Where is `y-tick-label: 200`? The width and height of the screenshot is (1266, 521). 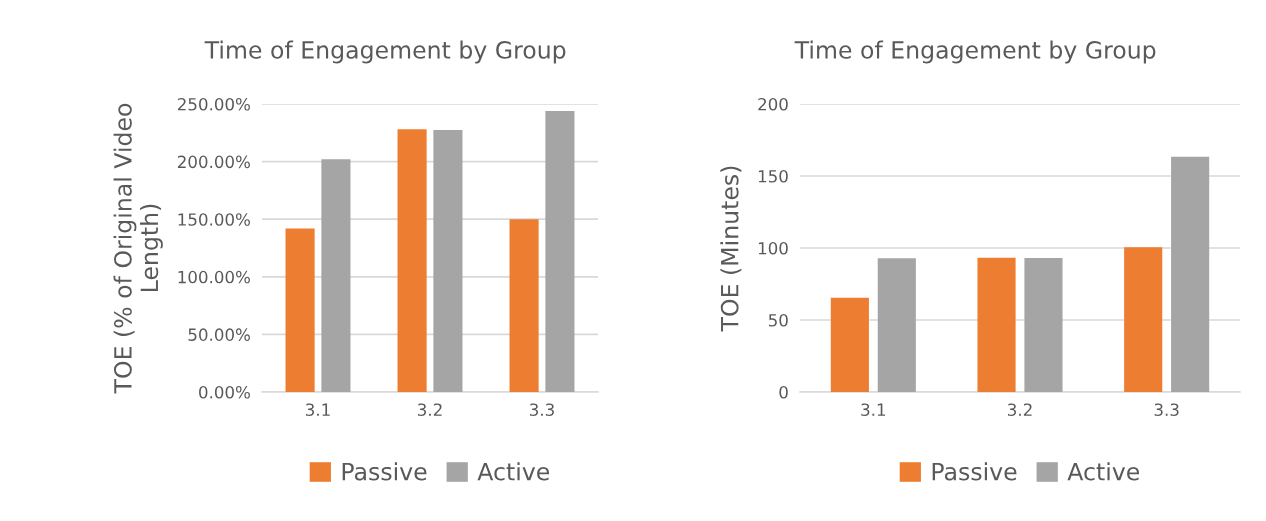
y-tick-label: 200 is located at coordinates (773, 104).